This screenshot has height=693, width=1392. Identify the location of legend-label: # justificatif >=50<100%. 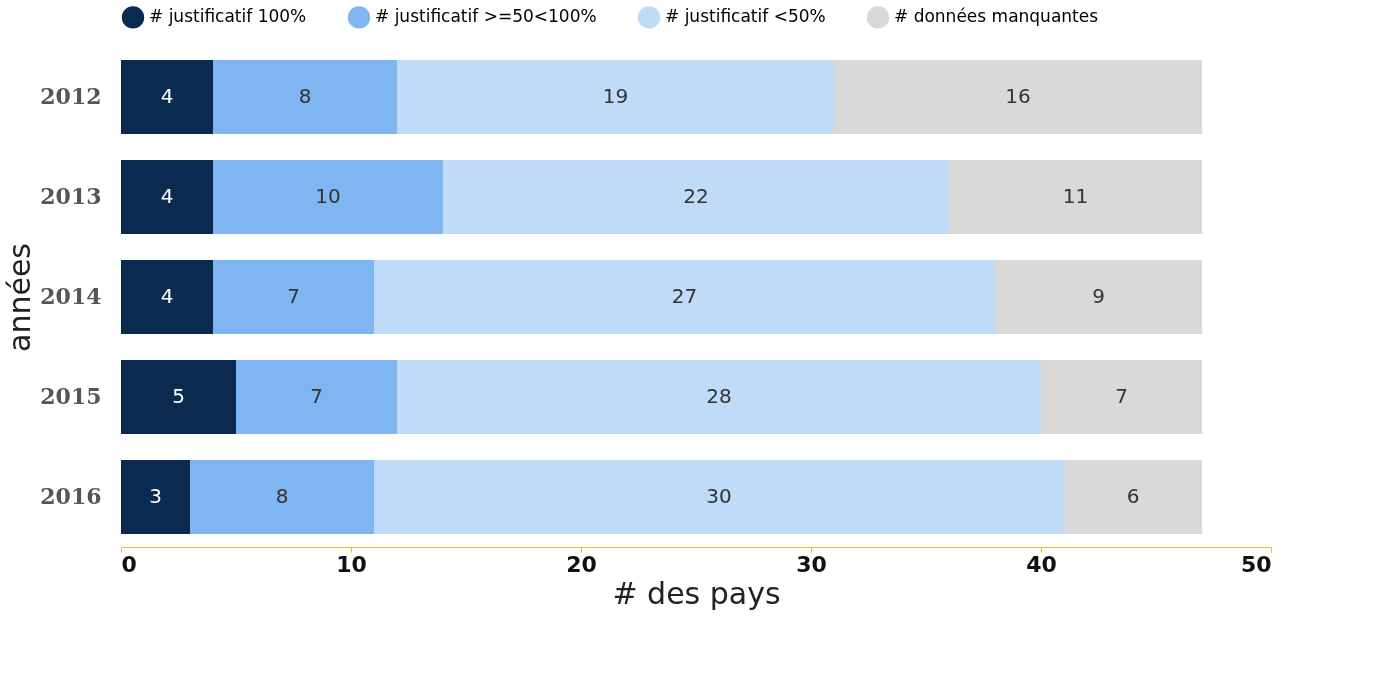
(486, 16).